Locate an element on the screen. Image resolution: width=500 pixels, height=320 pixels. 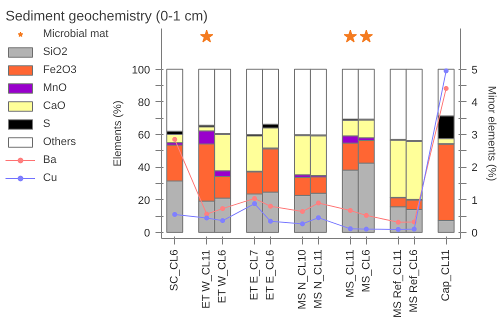
x-tick-label: SC_CL6 is located at coordinates (174, 271).